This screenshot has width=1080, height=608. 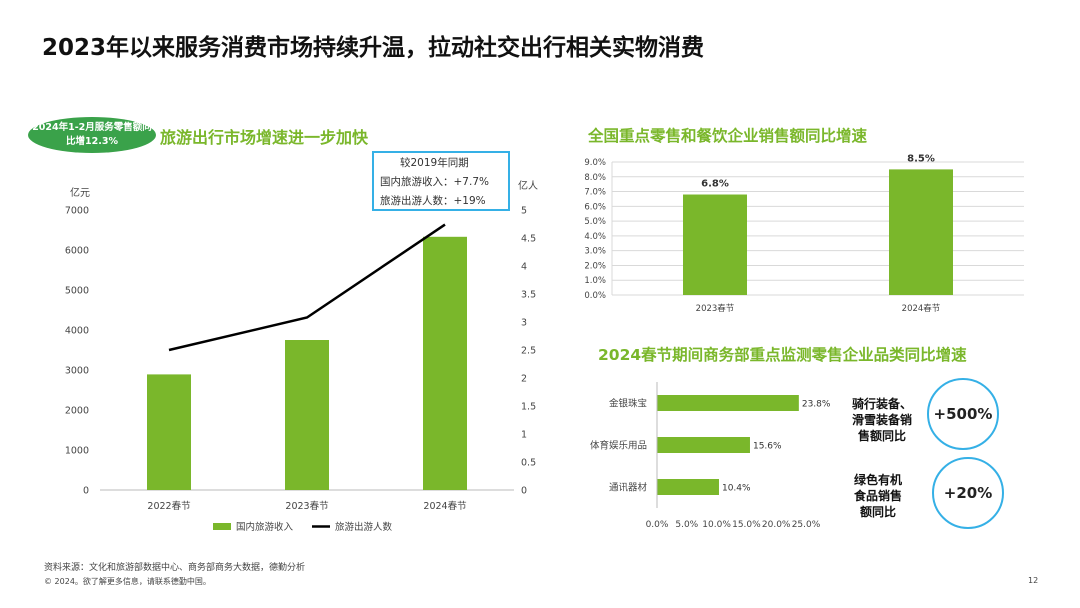 What do you see at coordinates (265, 527) in the screenshot?
I see `legend-label-revenue: 国内旅游收入` at bounding box center [265, 527].